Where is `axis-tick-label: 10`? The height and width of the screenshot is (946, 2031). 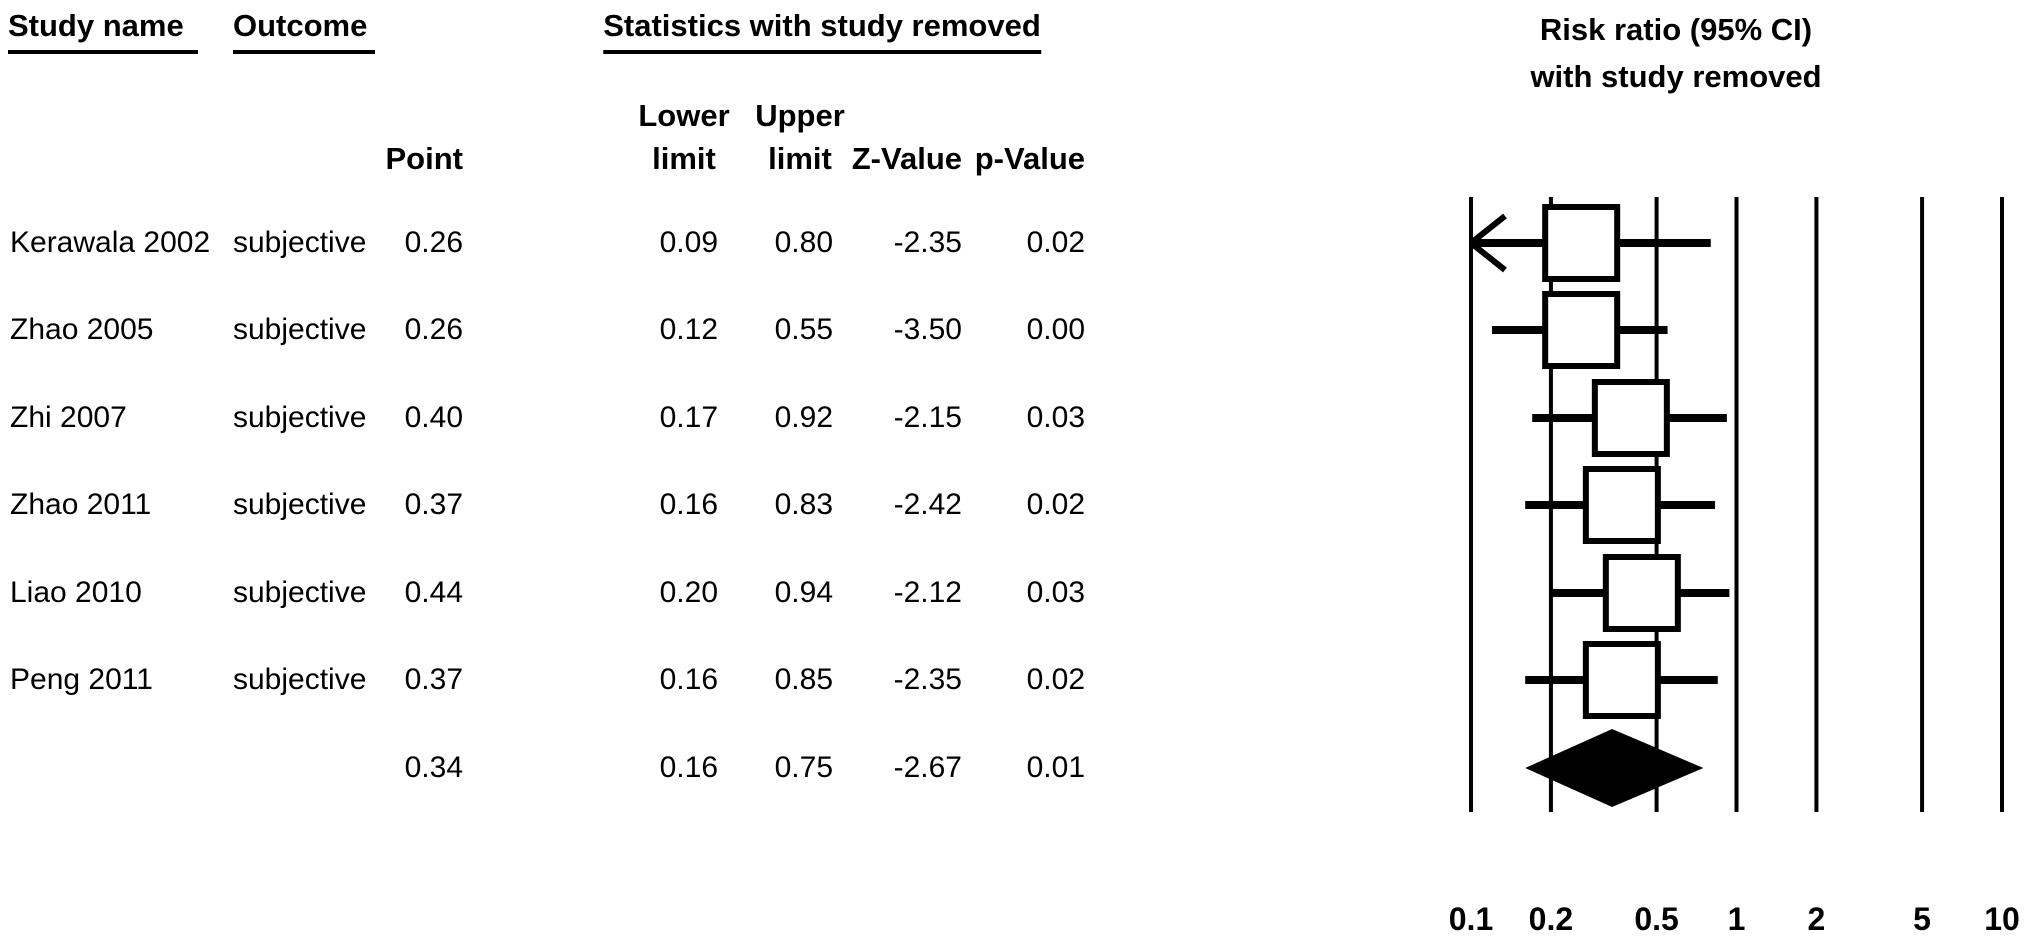 axis-tick-label: 10 is located at coordinates (2002, 919).